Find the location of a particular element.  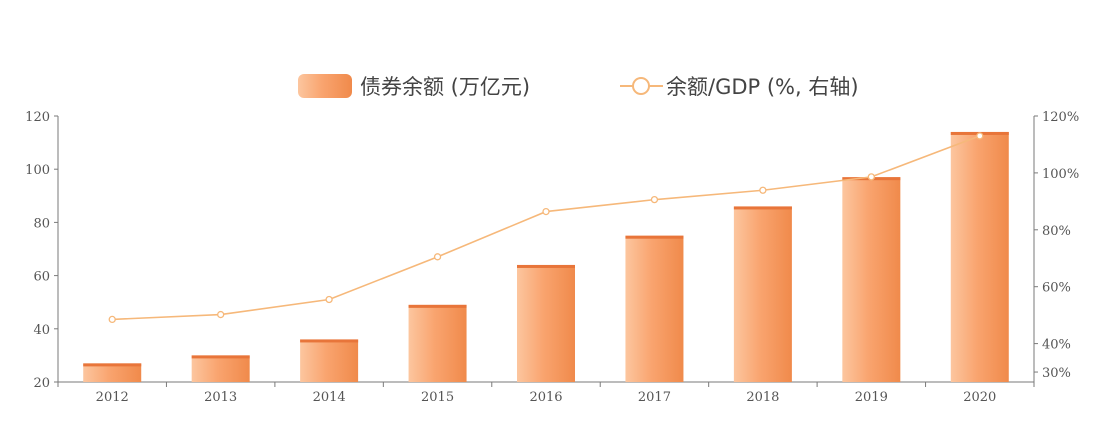

y-left-tick-label: 100 is located at coordinates (37, 170).